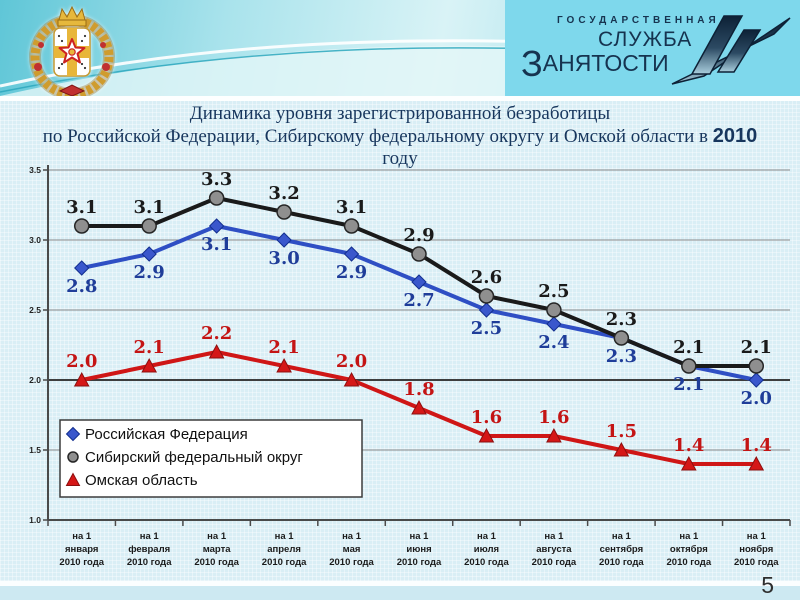 This screenshot has height=600, width=800. What do you see at coordinates (81, 286) in the screenshot?
I see `data-label: 2.8` at bounding box center [81, 286].